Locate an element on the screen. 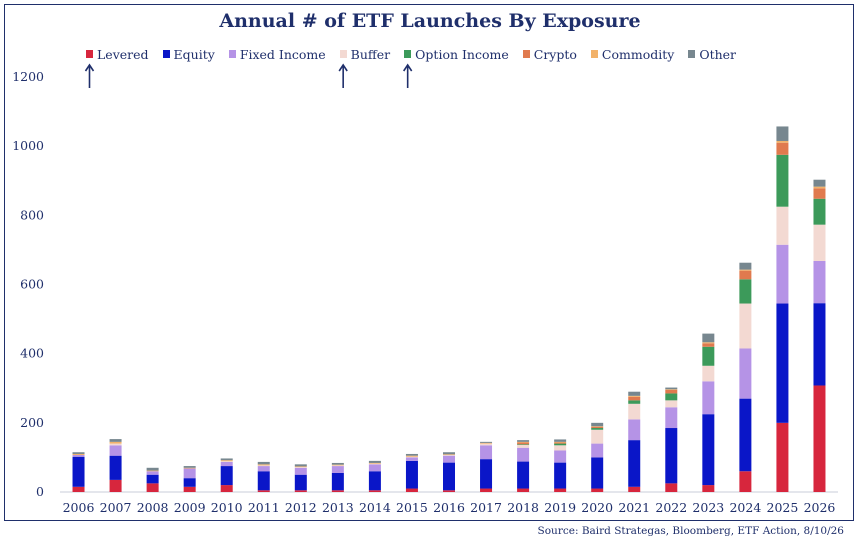 The height and width of the screenshot is (540, 860). y-tick-label: 800 is located at coordinates (32, 214).